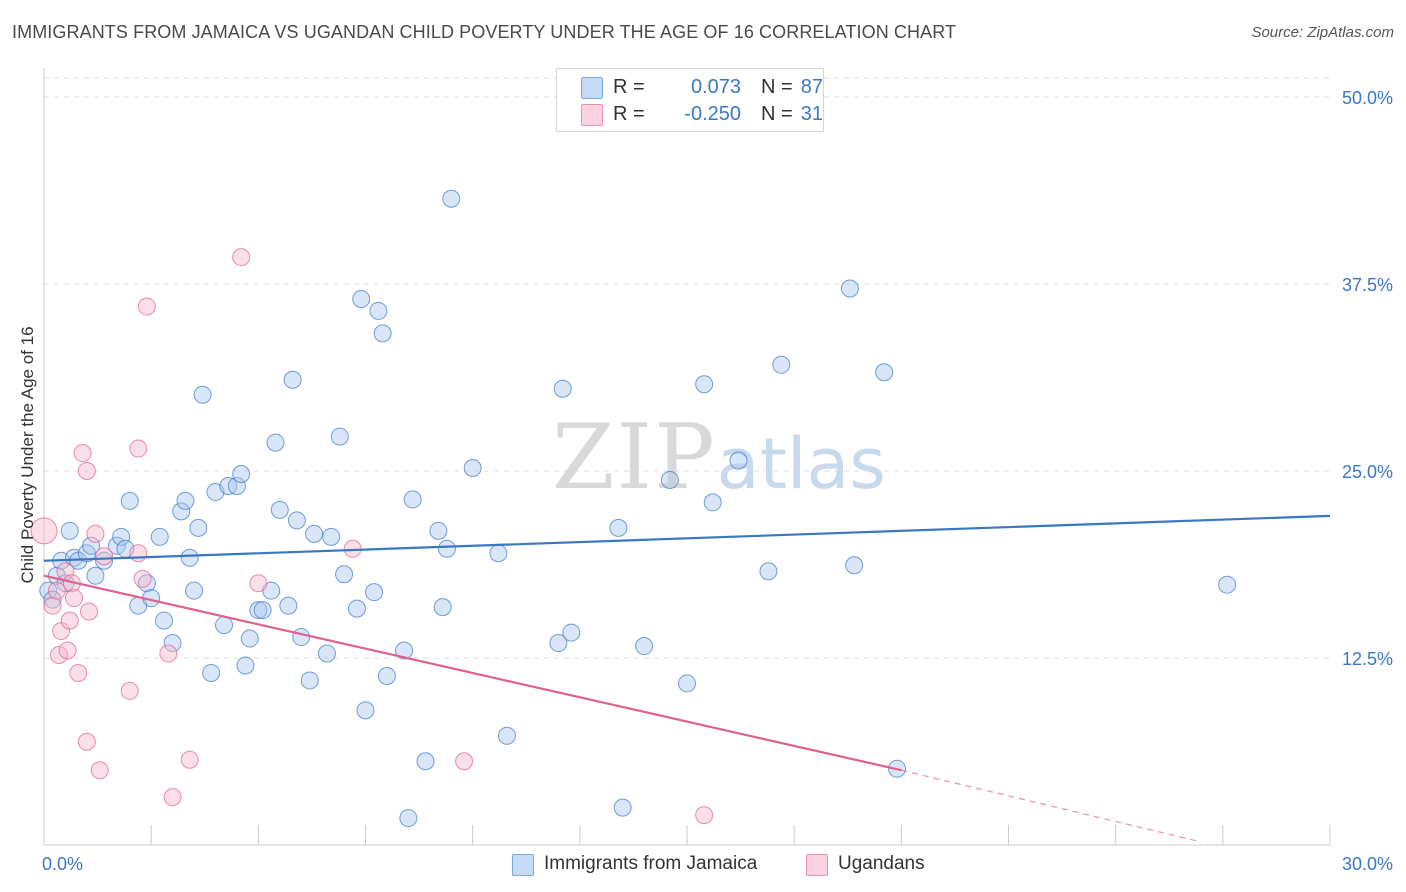 The width and height of the screenshot is (1406, 892). I want to click on legend-label-ugandans: Ugandans, so click(881, 863).